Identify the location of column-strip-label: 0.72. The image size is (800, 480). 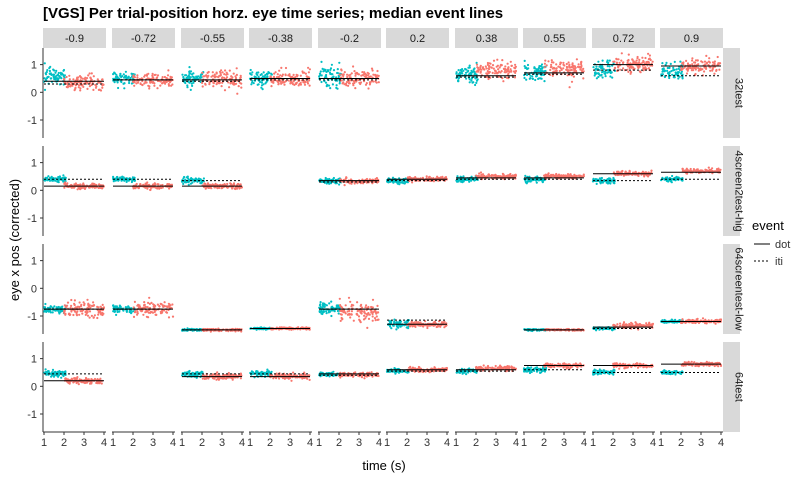
(623, 39).